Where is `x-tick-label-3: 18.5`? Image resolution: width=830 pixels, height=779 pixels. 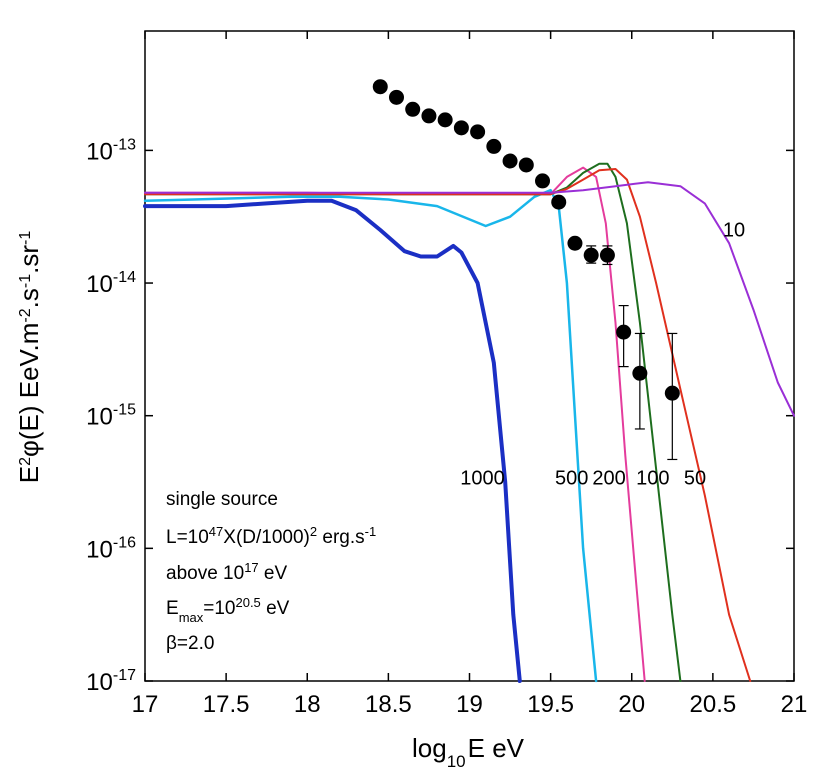 x-tick-label-3: 18.5 is located at coordinates (388, 704).